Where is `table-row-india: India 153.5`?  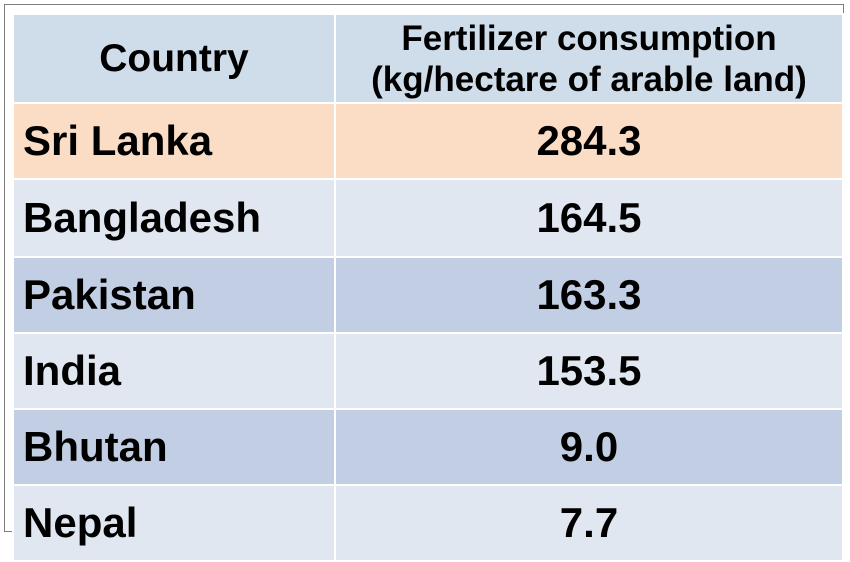
table-row-india: India 153.5 is located at coordinates (428, 371).